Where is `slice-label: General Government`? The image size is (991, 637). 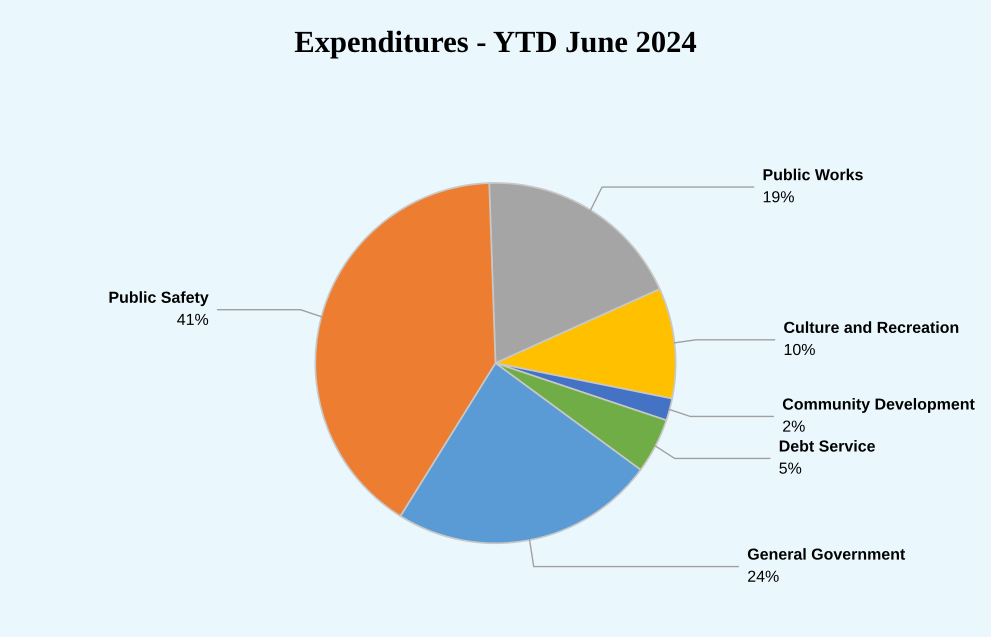 slice-label: General Government is located at coordinates (827, 554).